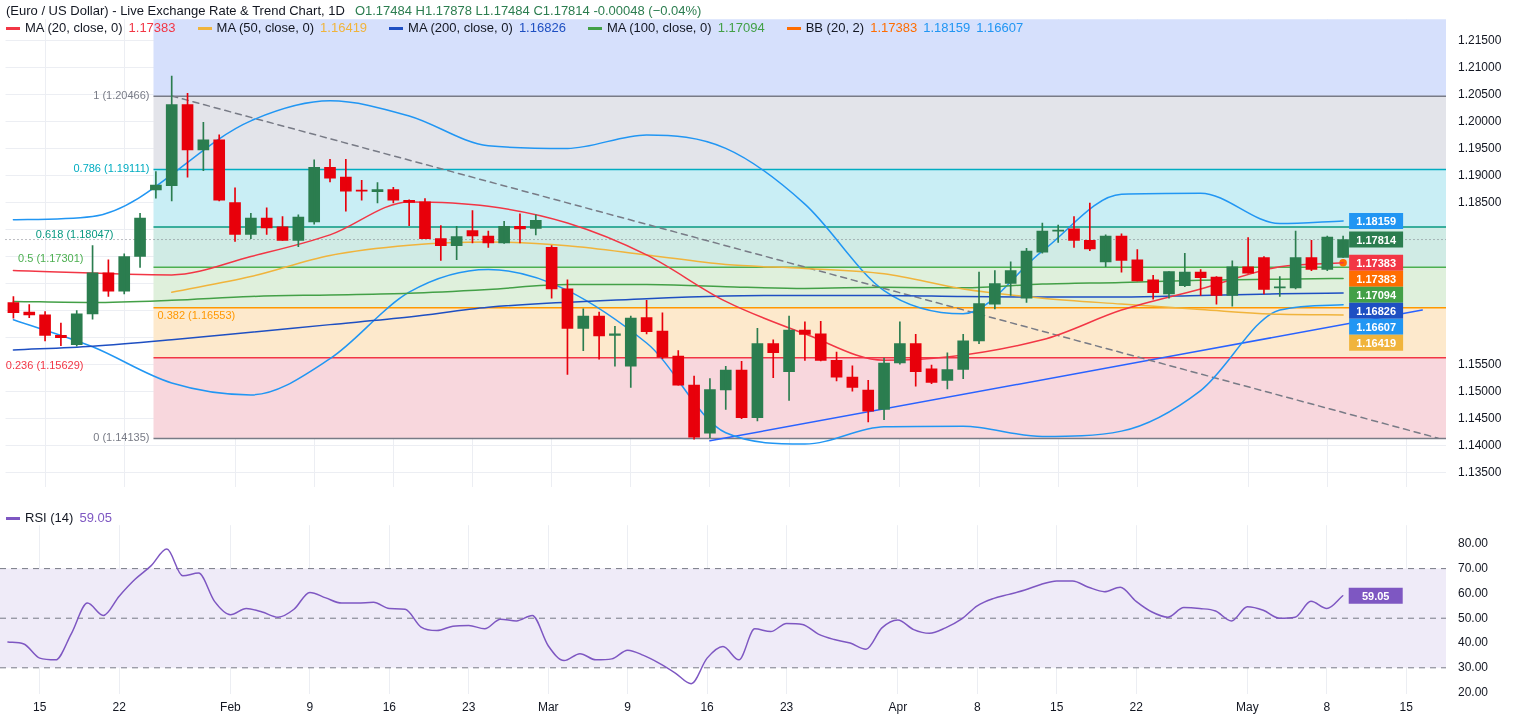 The image size is (1536, 728). What do you see at coordinates (175, 10) in the screenshot?
I see `chart-title: (Euro / US Dollar) - Live Exchange Rate & Trend Chart, 1D` at bounding box center [175, 10].